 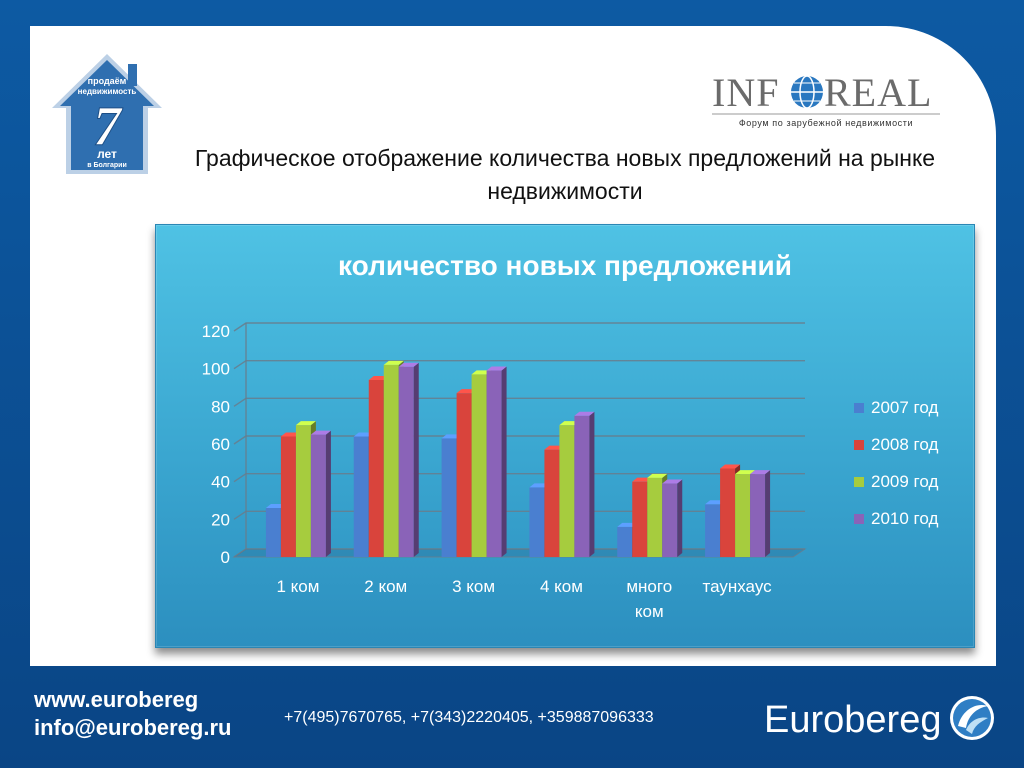 I want to click on house-logo: продаём недвижимость 7 лет в Болгарии, so click(x=107, y=114).